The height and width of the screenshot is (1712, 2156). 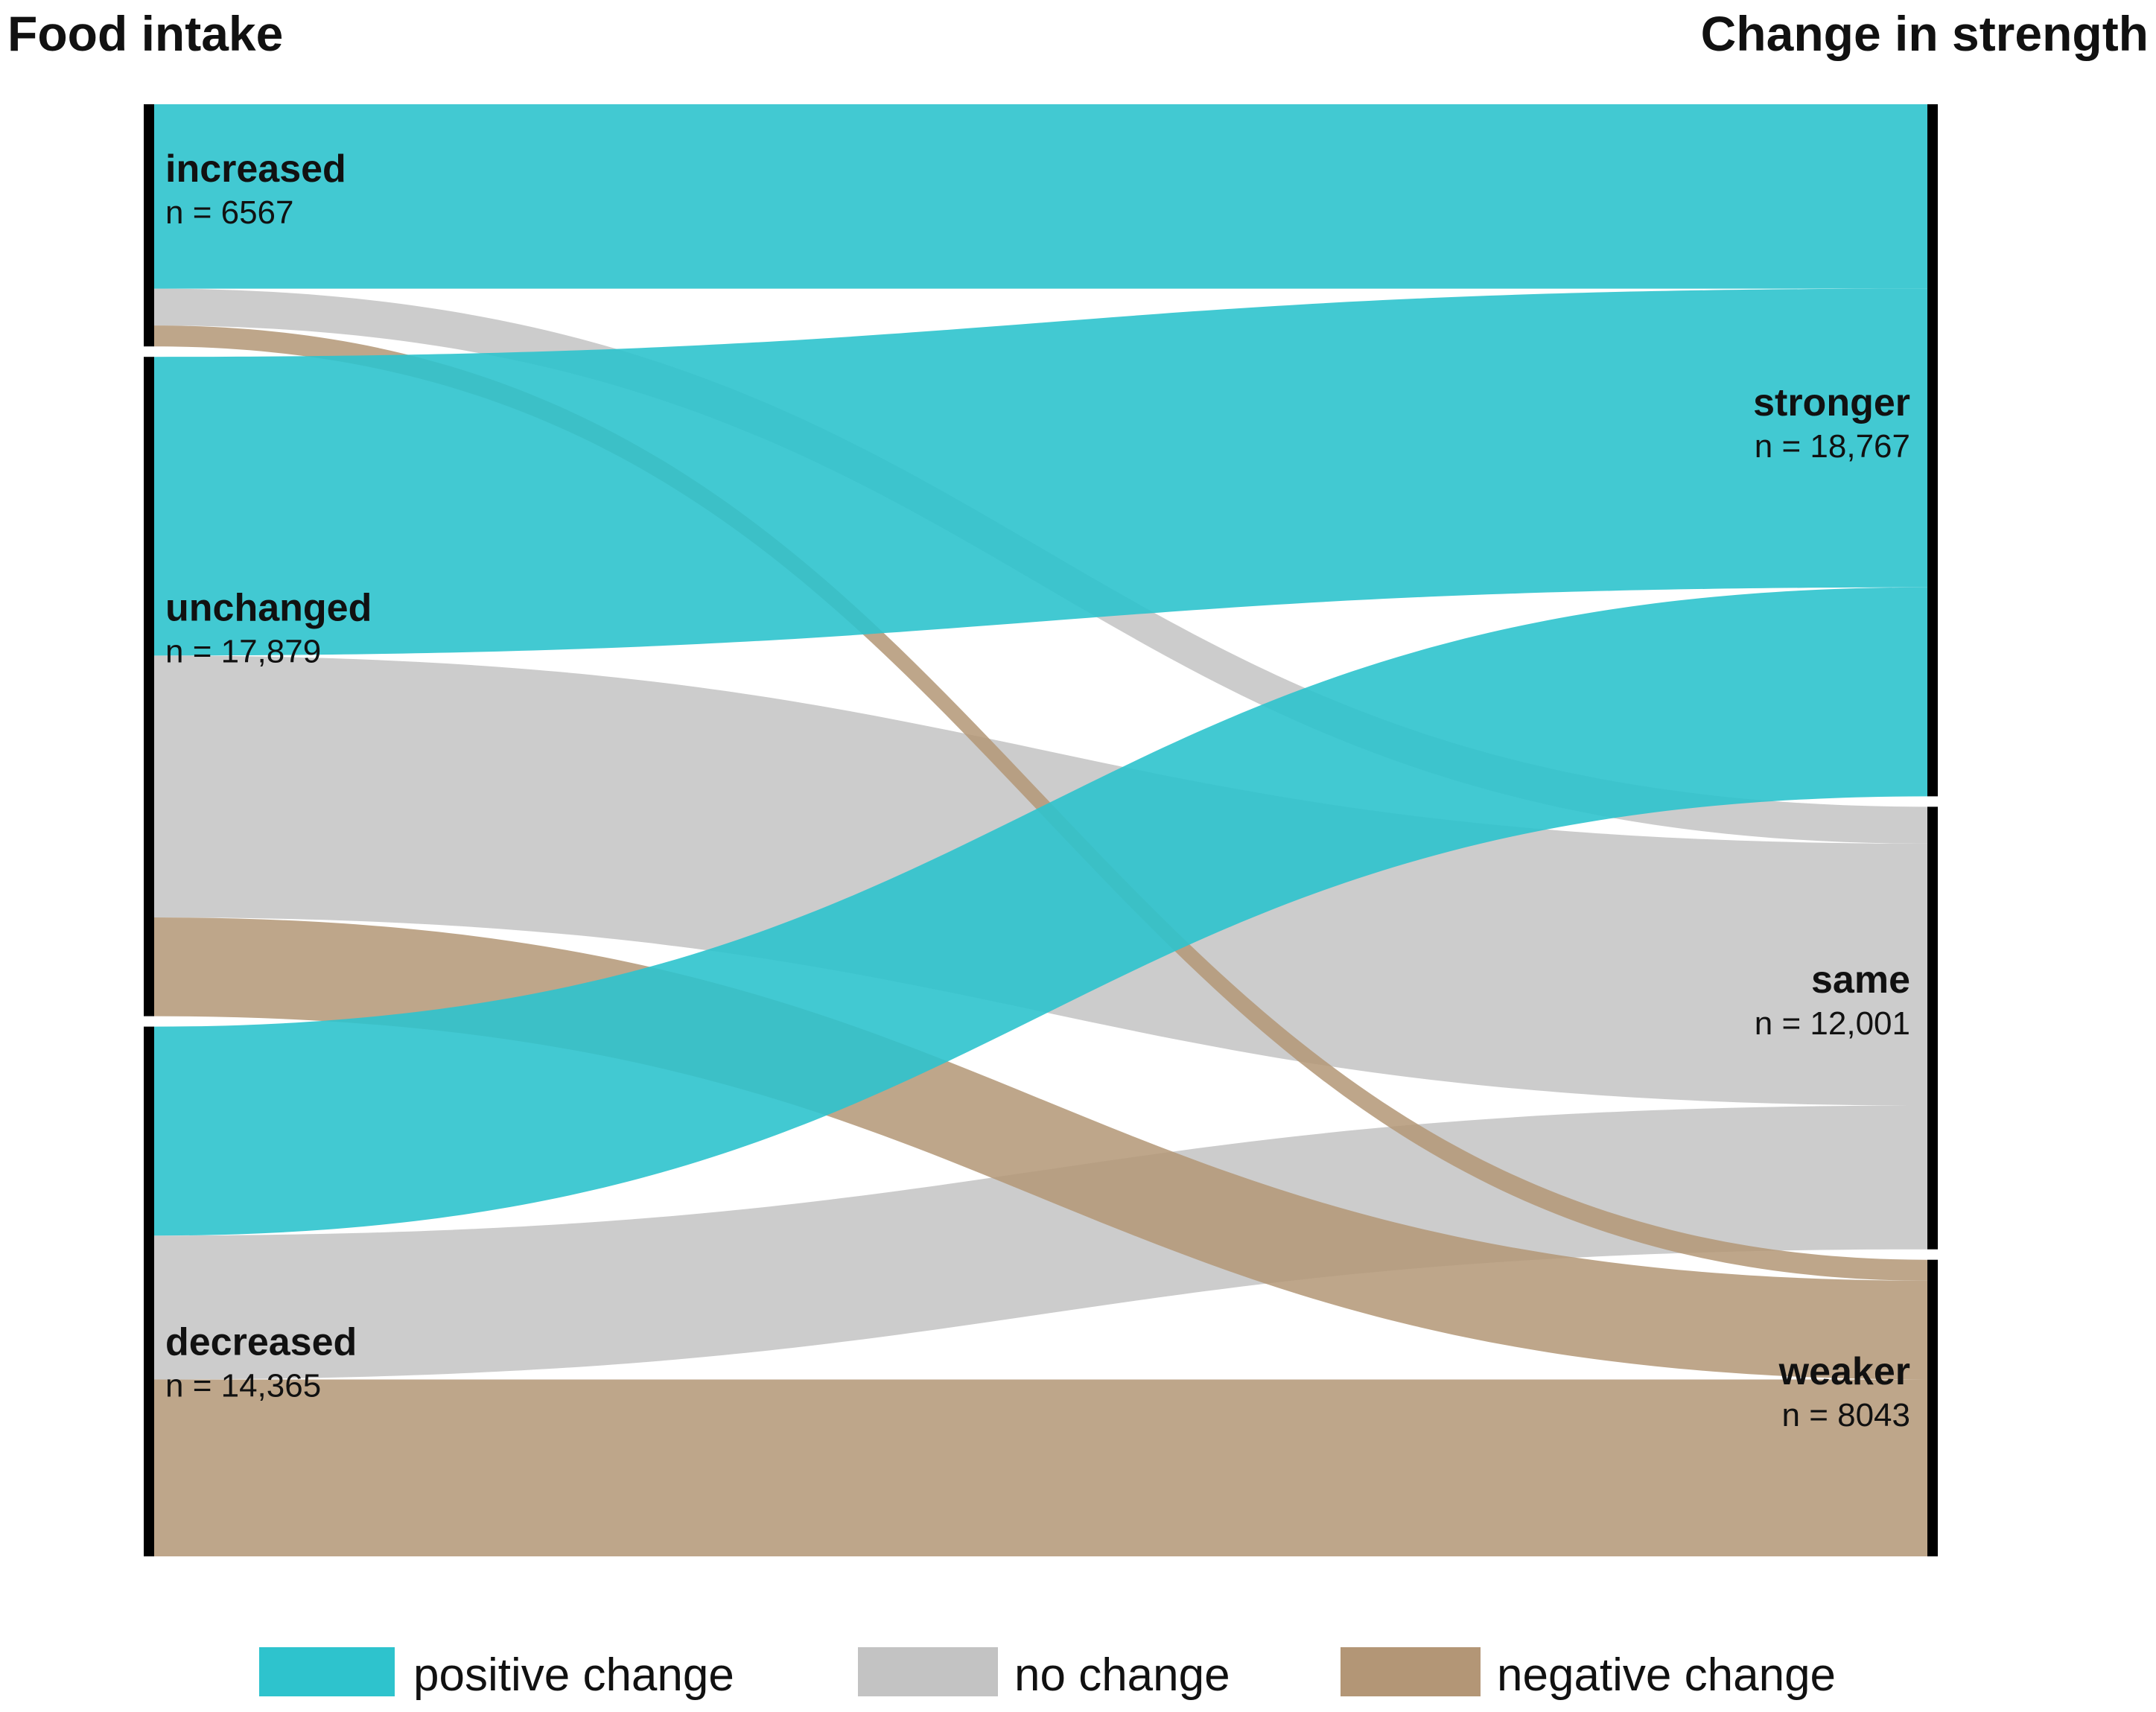 I want to click on flow-increased-to-stronger, so click(x=1041, y=196).